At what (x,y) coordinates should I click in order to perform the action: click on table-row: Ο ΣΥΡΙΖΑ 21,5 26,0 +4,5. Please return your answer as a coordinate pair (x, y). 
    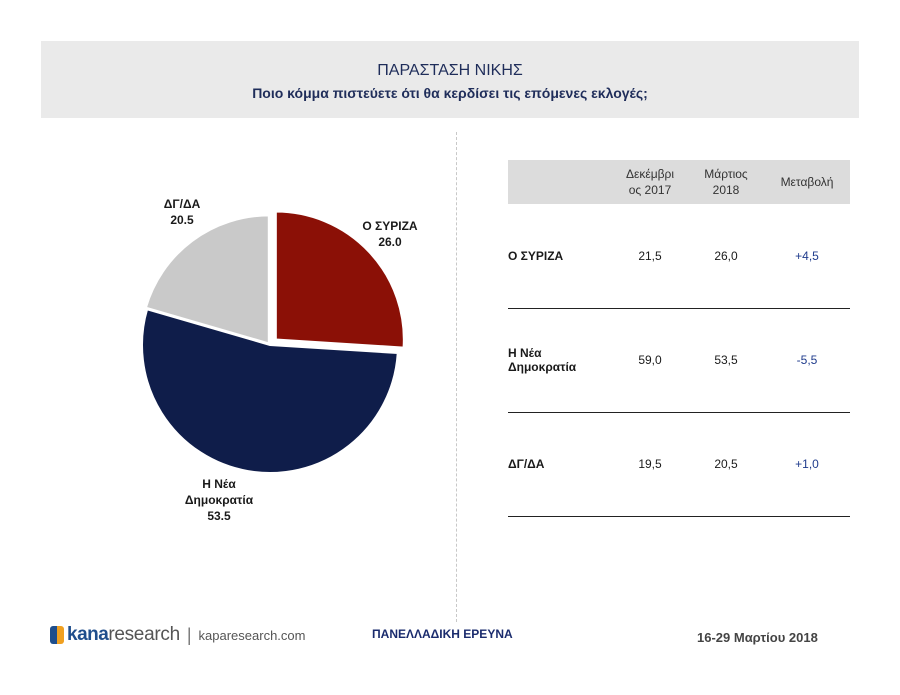
    Looking at the image, I should click on (679, 256).